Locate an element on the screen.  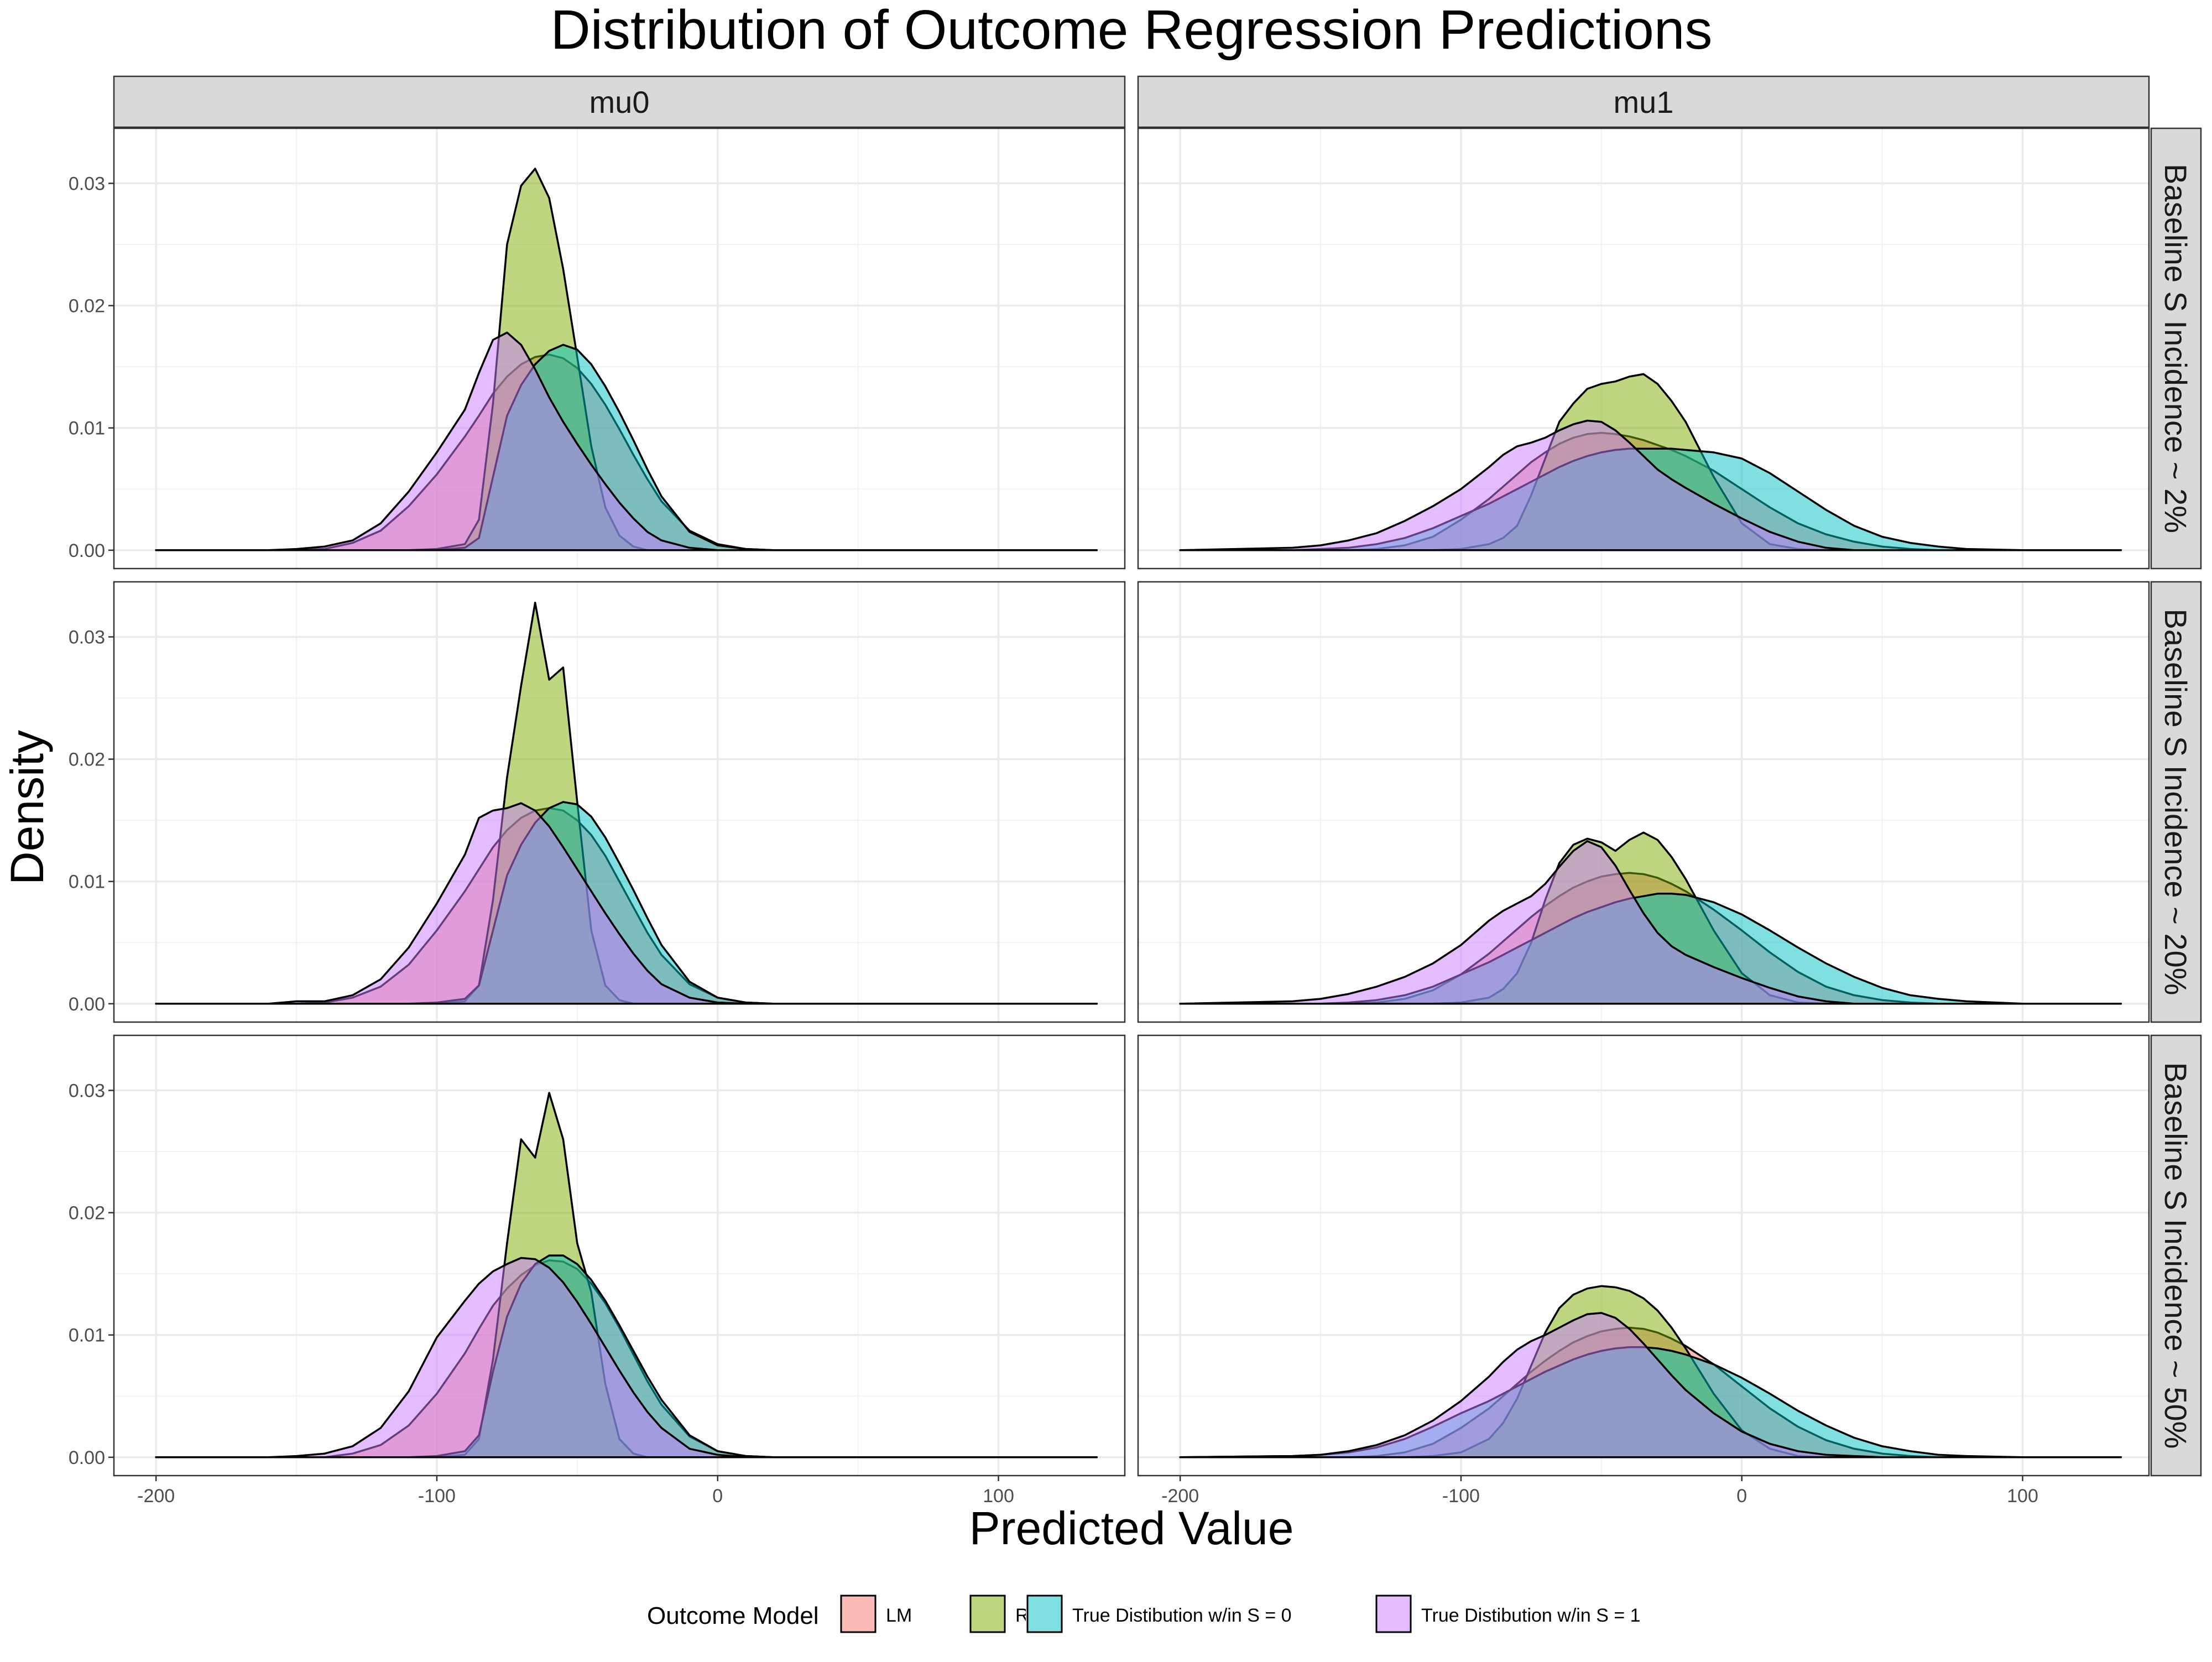
panel-mu1-row-3: -200 -100 0 100 is located at coordinates (1644, 1270).